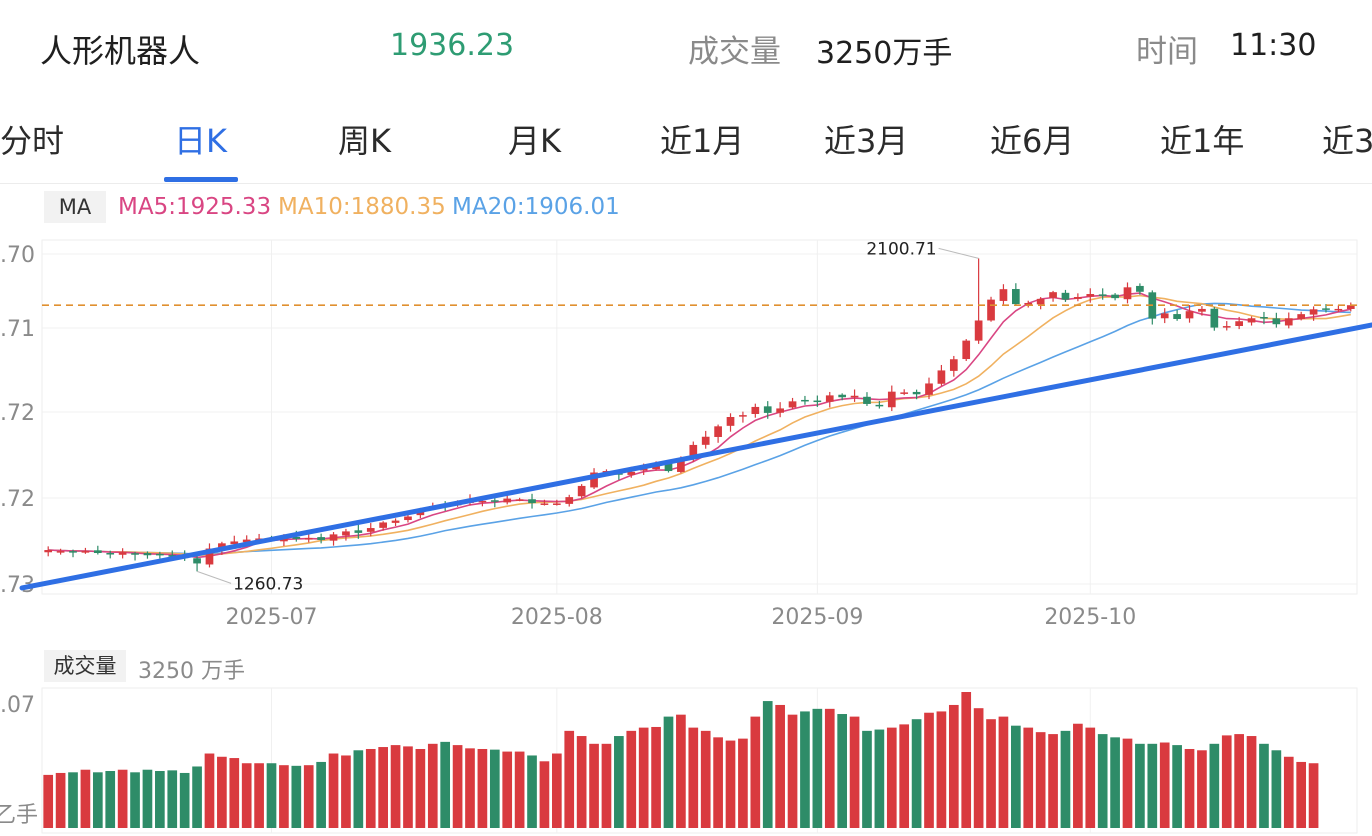  Describe the element at coordinates (817, 617) in the screenshot. I see `x-tick-label: 2025-09` at that location.